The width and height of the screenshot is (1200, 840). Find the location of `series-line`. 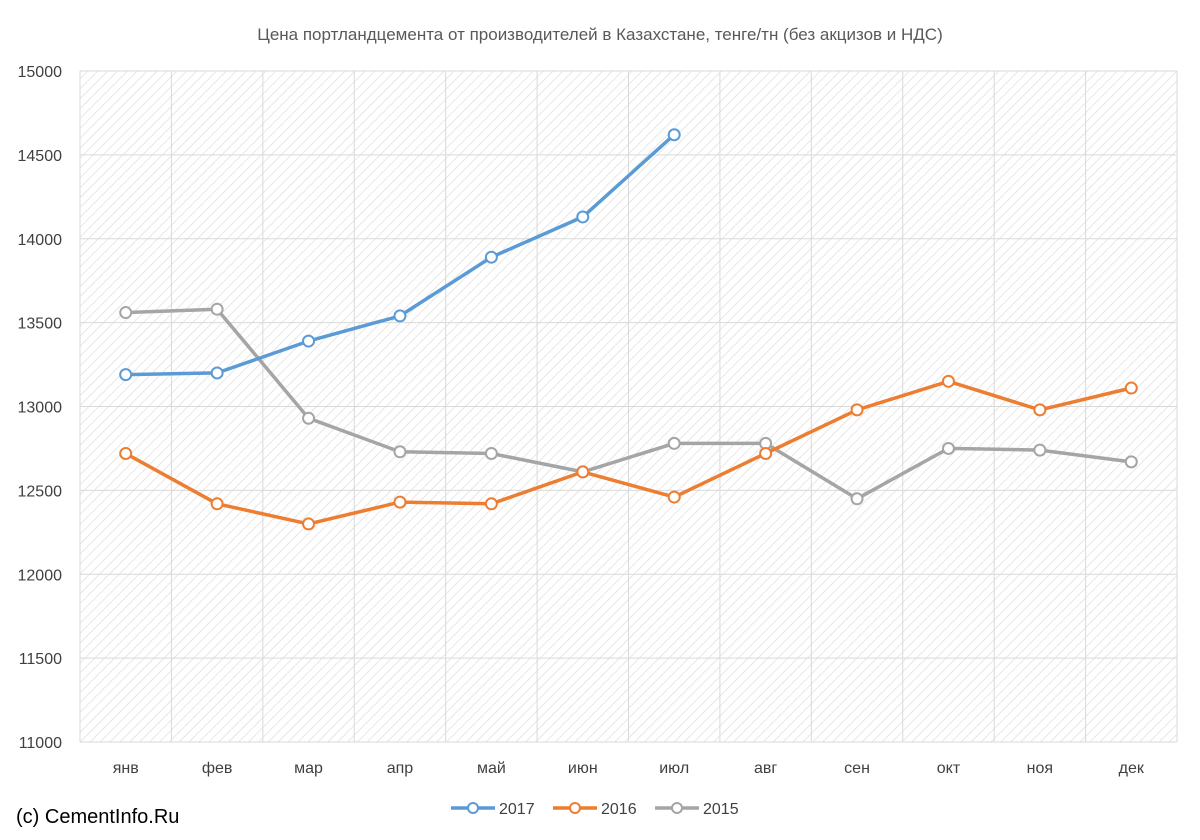

series-line is located at coordinates (628, 452).